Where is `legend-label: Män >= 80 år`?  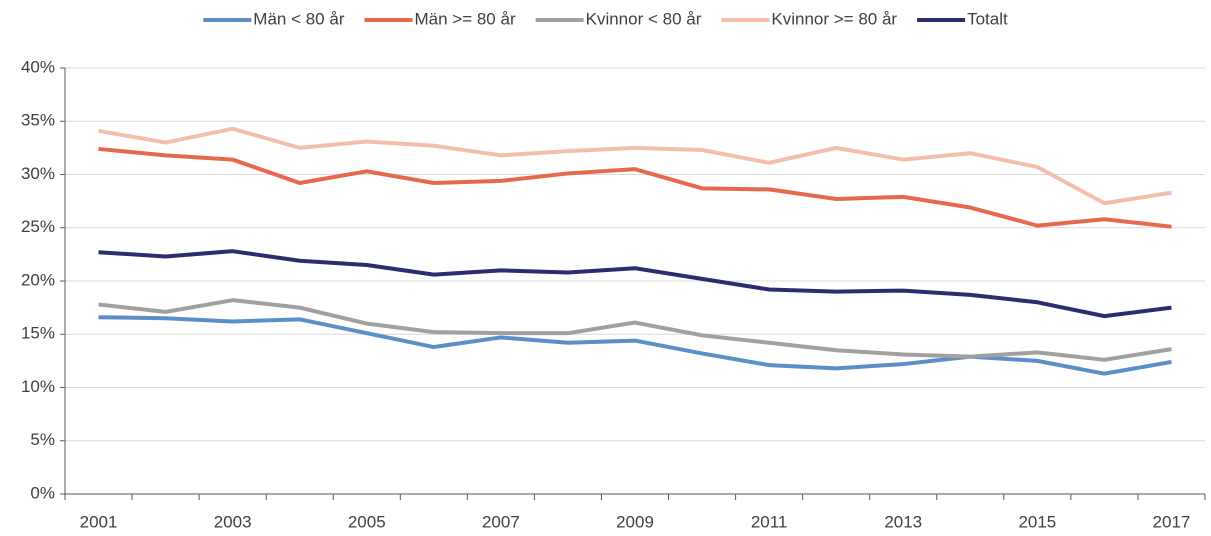 legend-label: Män >= 80 år is located at coordinates (464, 18).